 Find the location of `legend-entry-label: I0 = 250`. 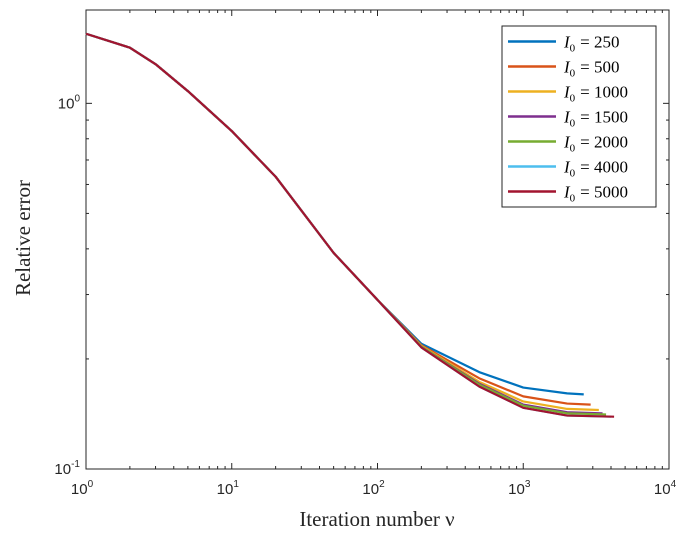

legend-entry-label: I0 = 250 is located at coordinates (591, 44).